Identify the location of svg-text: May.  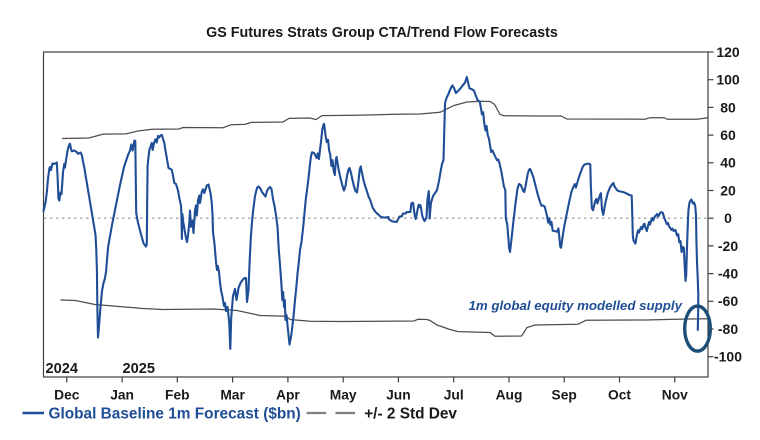
(343, 395).